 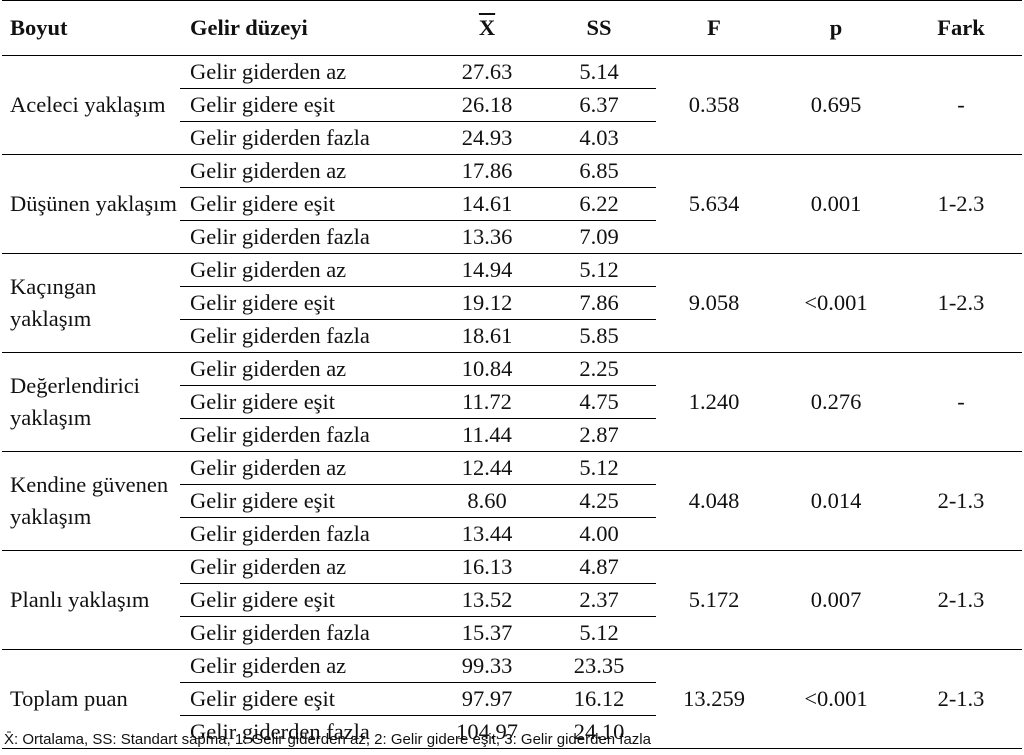 I want to click on ss-cell: 6.85, so click(x=599, y=171).